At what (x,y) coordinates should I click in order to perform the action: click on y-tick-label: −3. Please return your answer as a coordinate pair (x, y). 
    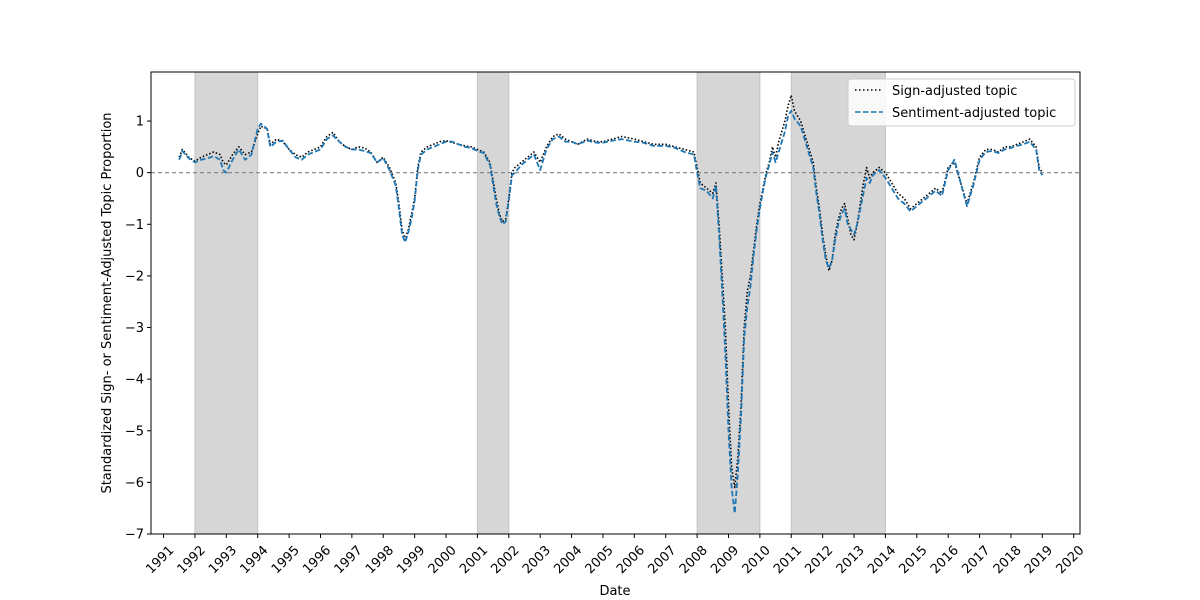
    Looking at the image, I should click on (134, 328).